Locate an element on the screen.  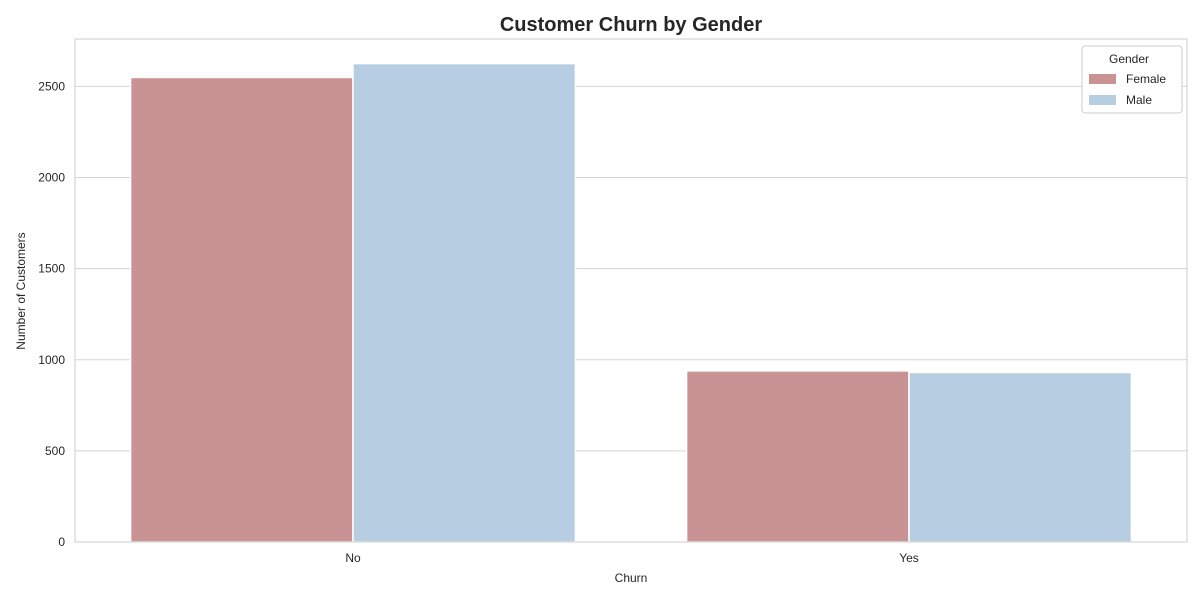
bar-female-yes is located at coordinates (797, 456).